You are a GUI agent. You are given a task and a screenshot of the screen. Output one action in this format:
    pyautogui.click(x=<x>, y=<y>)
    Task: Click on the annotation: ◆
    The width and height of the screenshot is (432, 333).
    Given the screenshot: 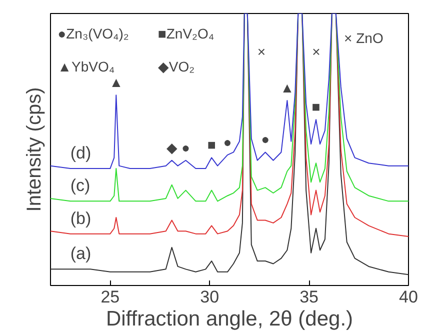 What is the action you would take?
    pyautogui.click(x=172, y=147)
    